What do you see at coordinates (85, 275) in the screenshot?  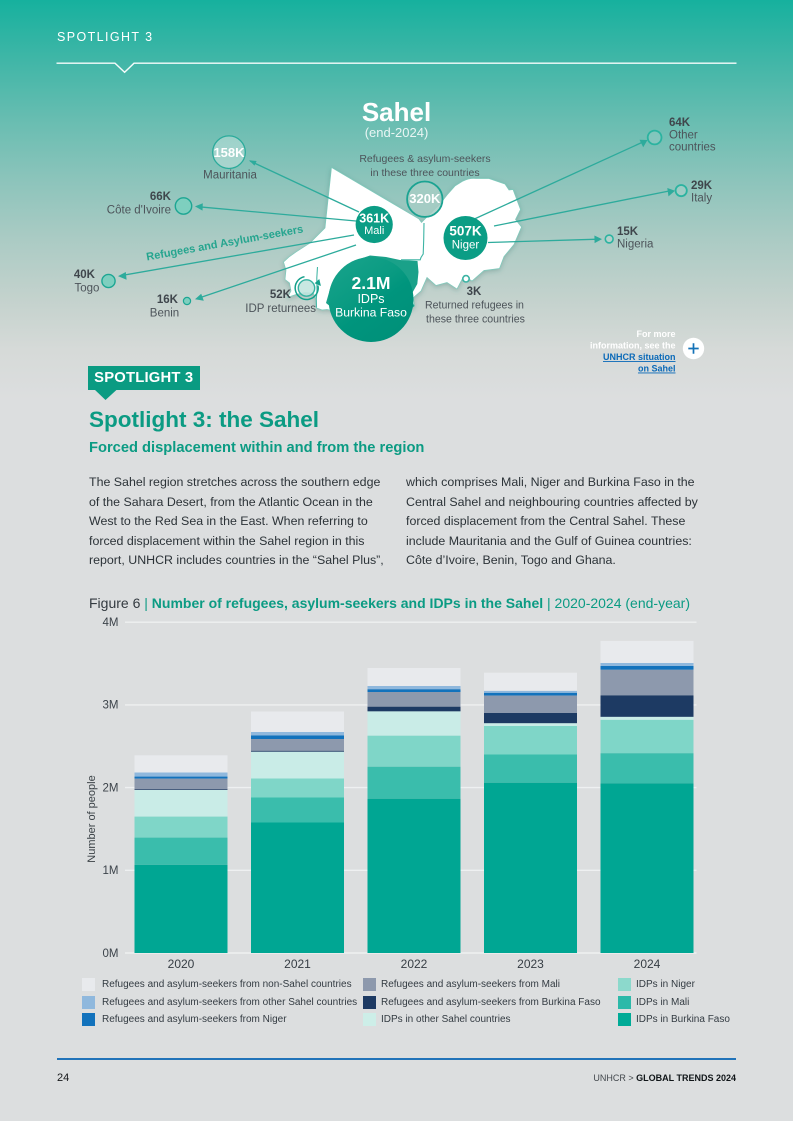 I see `svg-text: 40K` at bounding box center [85, 275].